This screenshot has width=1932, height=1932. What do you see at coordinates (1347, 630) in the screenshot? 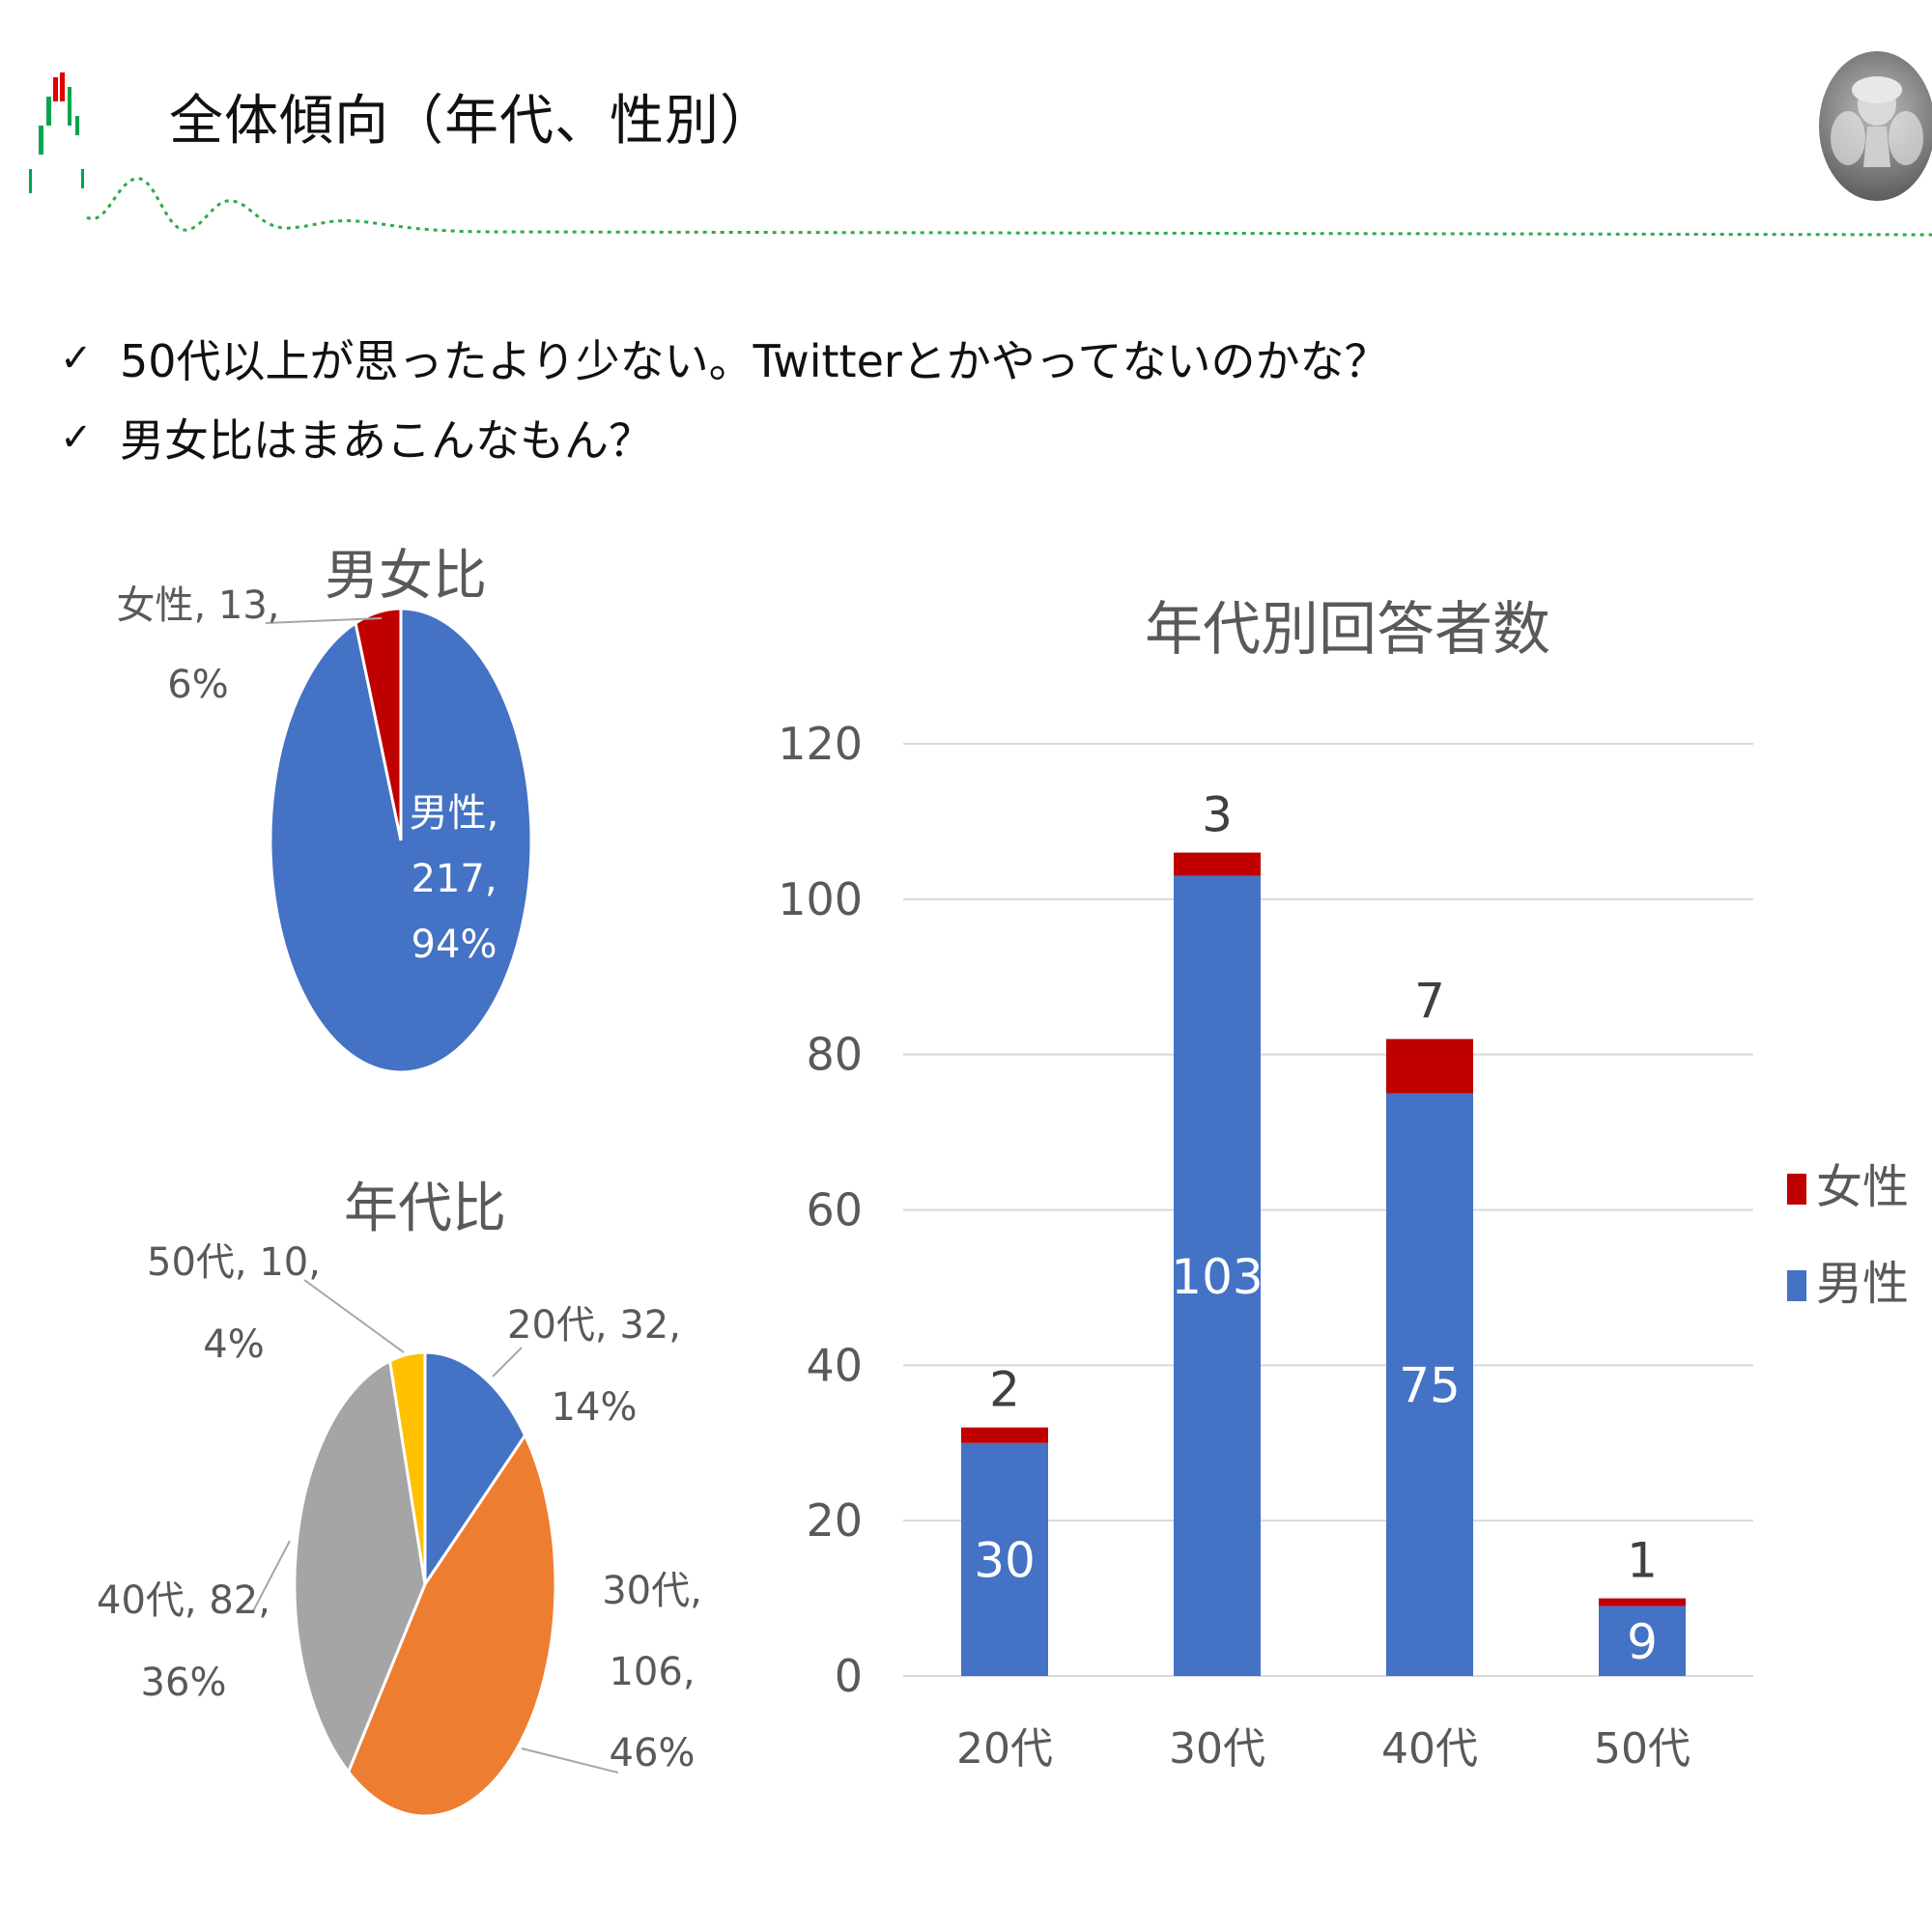
I see `bar-chart-title: 年代別回答者数` at bounding box center [1347, 630].